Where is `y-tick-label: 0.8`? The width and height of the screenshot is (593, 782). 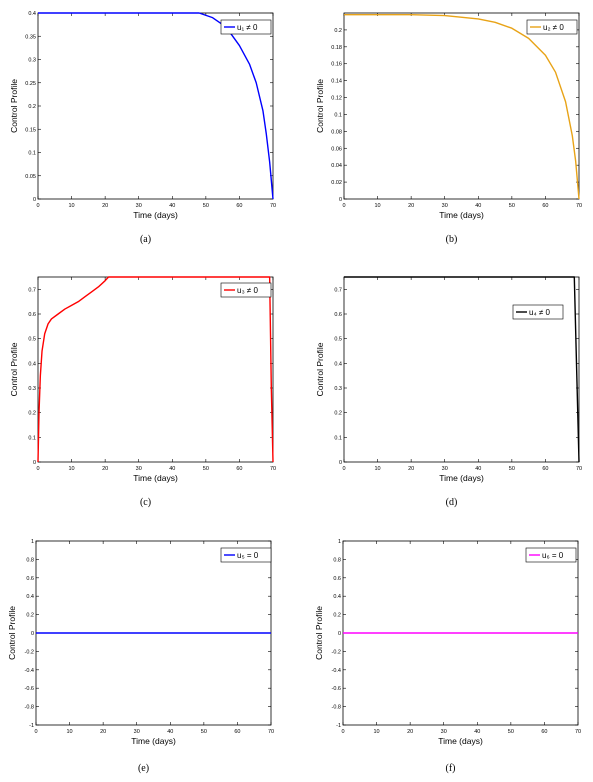
y-tick-label: 0.8 is located at coordinates (30, 560).